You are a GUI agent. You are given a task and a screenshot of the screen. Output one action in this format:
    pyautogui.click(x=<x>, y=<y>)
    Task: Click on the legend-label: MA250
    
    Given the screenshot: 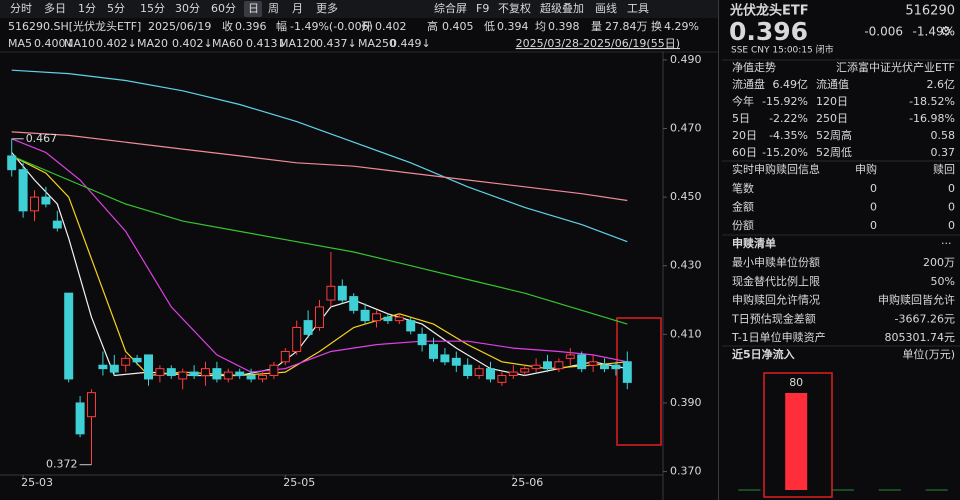 What is the action you would take?
    pyautogui.click(x=377, y=43)
    